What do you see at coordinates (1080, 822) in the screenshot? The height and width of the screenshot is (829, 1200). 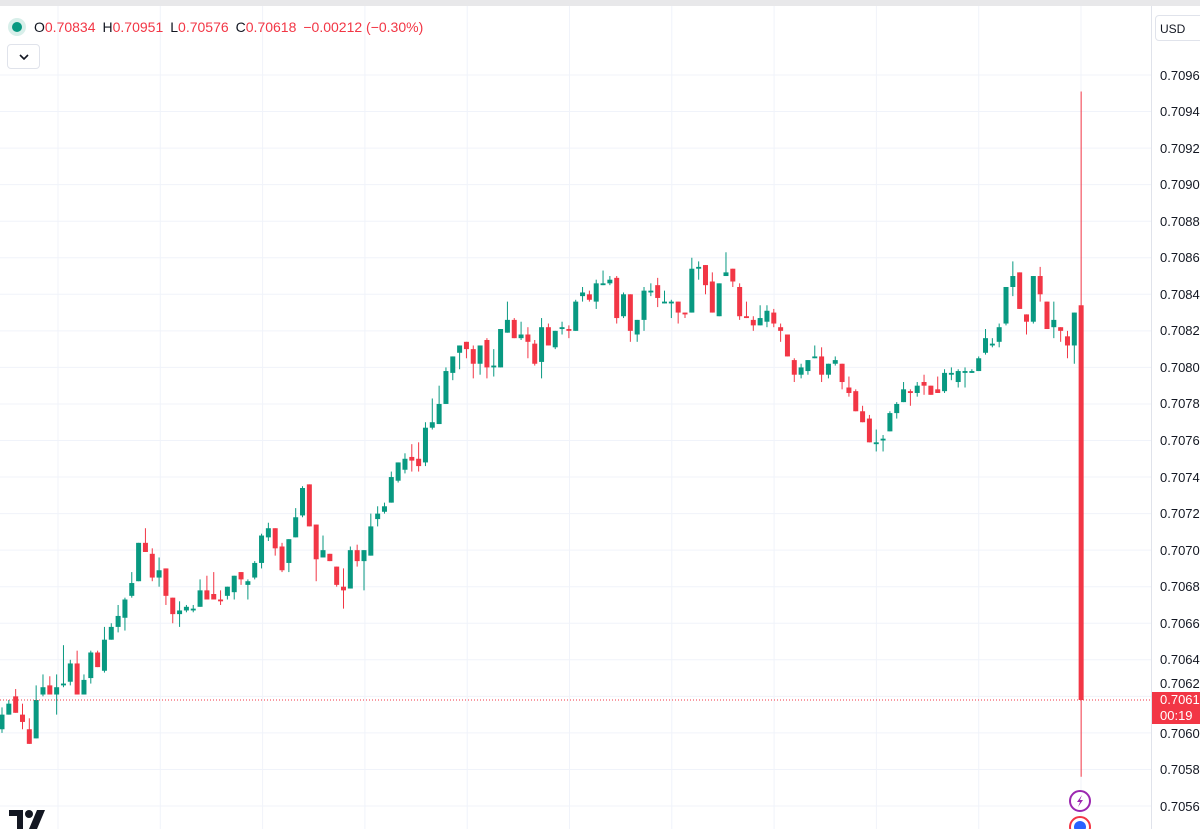 I see `flag-icon` at bounding box center [1080, 822].